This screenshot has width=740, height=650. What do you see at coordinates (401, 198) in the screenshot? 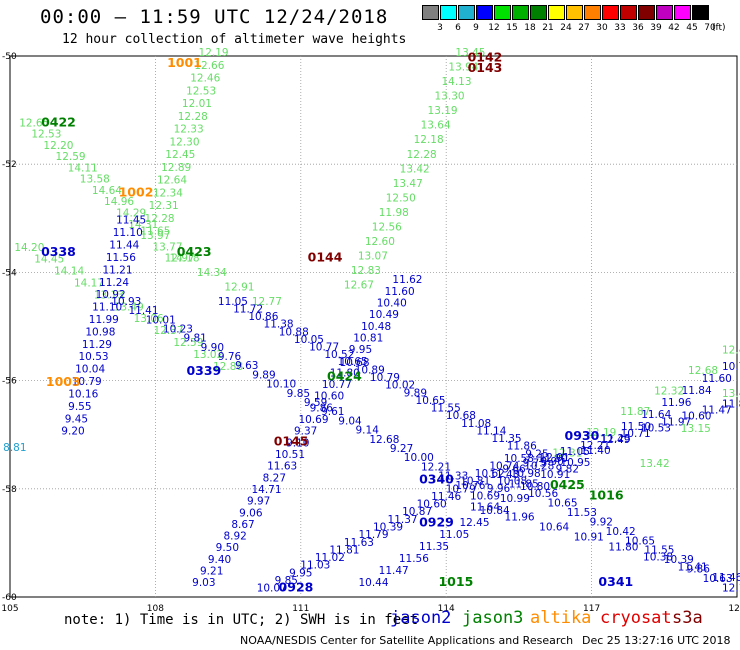
I see `swh-value: 12.50` at bounding box center [401, 198].